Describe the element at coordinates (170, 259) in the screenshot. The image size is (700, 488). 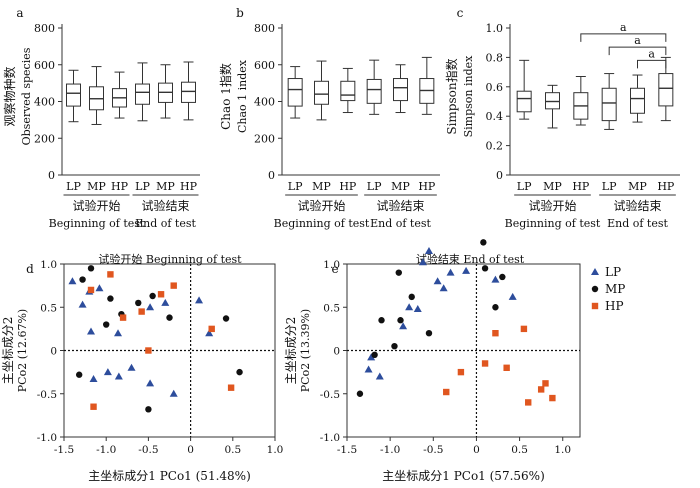
I see `scatter-title: 试验开始 Beginning of test` at that location.